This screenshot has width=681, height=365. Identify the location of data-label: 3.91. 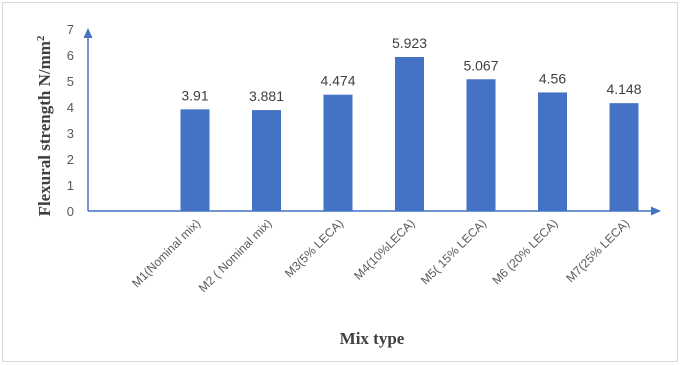
(194, 95).